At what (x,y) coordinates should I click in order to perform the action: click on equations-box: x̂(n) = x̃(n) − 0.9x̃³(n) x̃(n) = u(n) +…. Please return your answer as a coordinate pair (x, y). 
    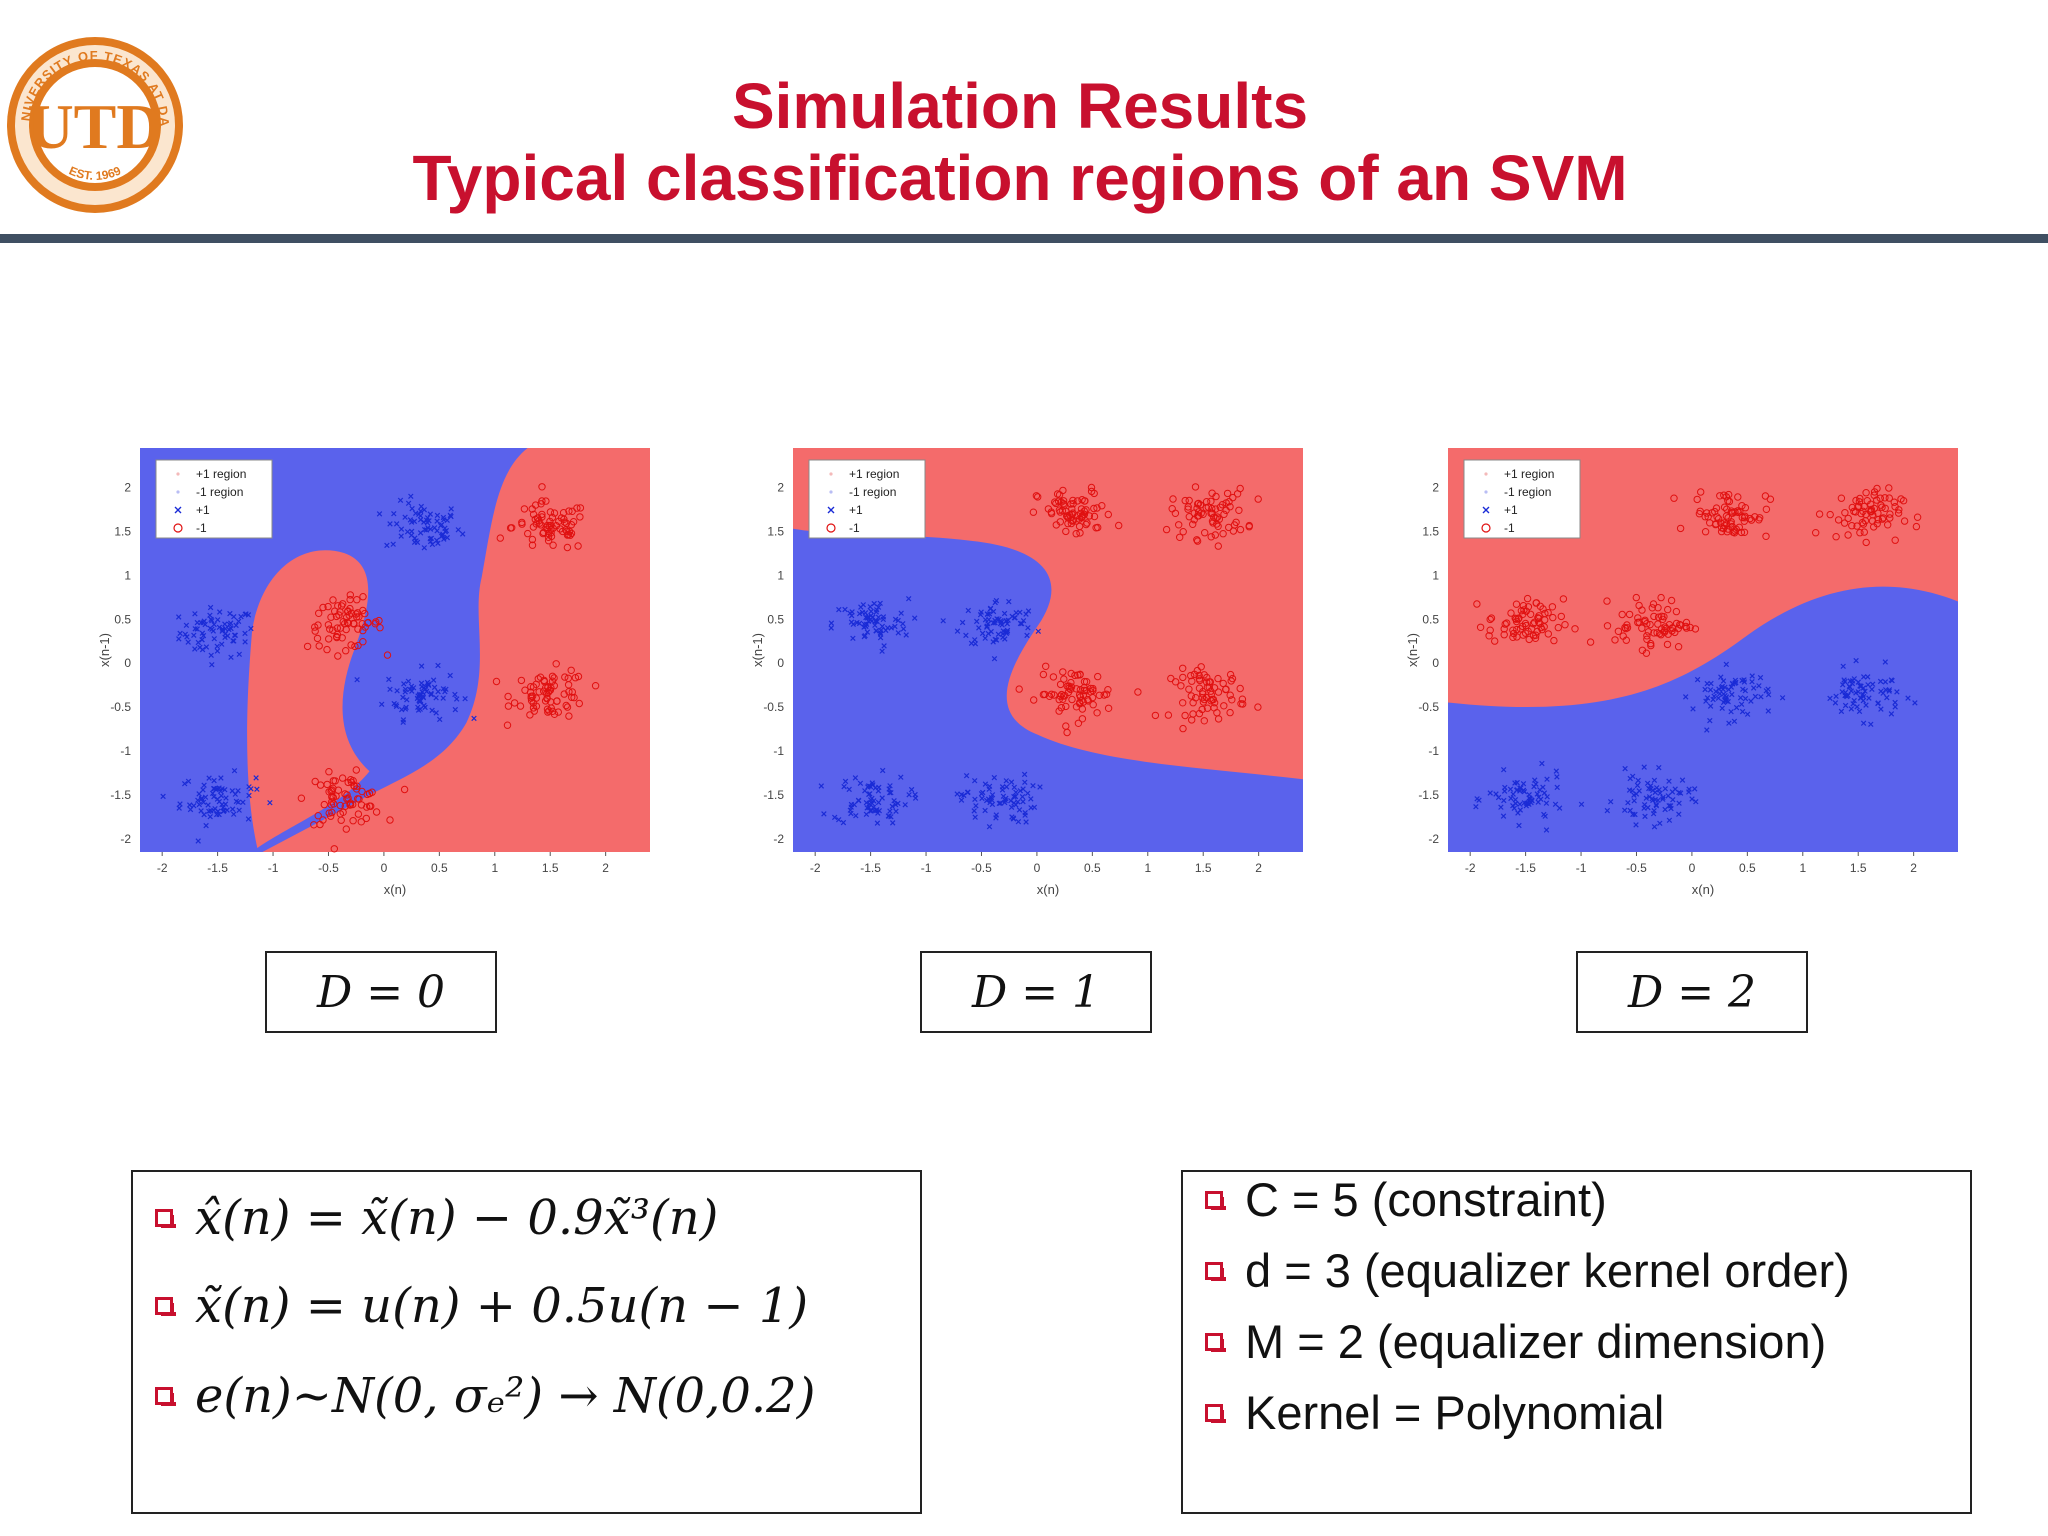
    Looking at the image, I should click on (526, 1342).